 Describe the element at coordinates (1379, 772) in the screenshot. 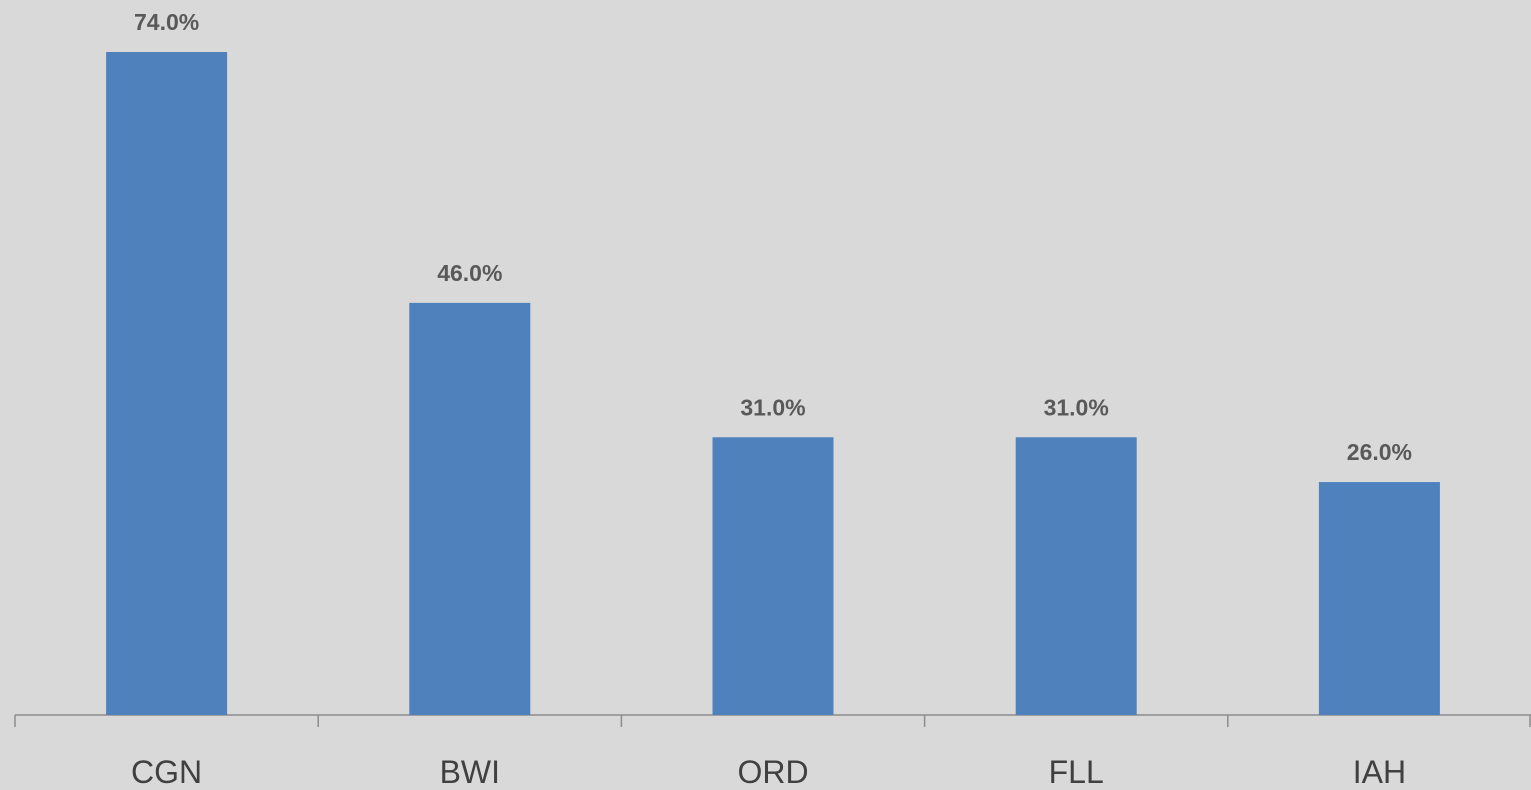

I see `x-tick-label: IAH` at that location.